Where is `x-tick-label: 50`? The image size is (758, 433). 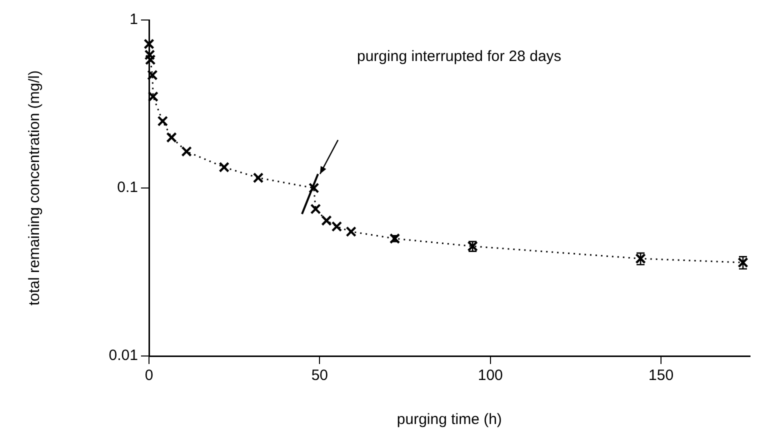
x-tick-label: 50 is located at coordinates (319, 375).